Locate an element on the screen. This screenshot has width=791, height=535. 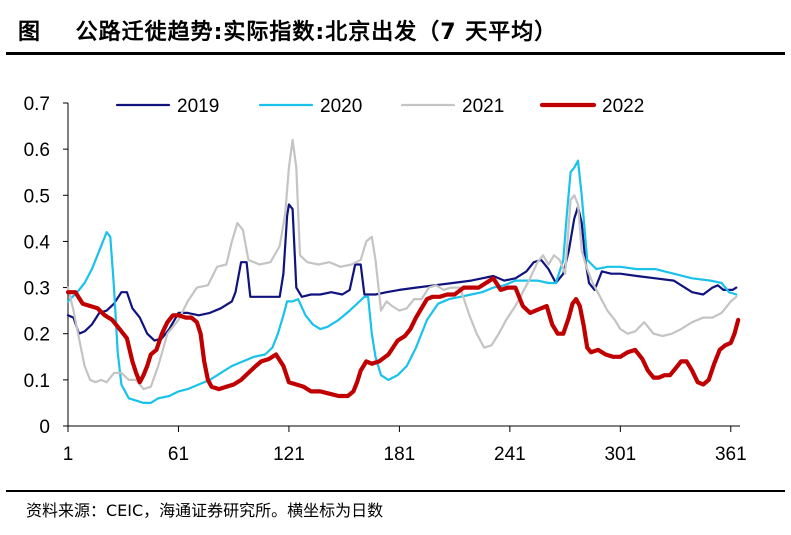
legend-label-2020: 2020 is located at coordinates (341, 106).